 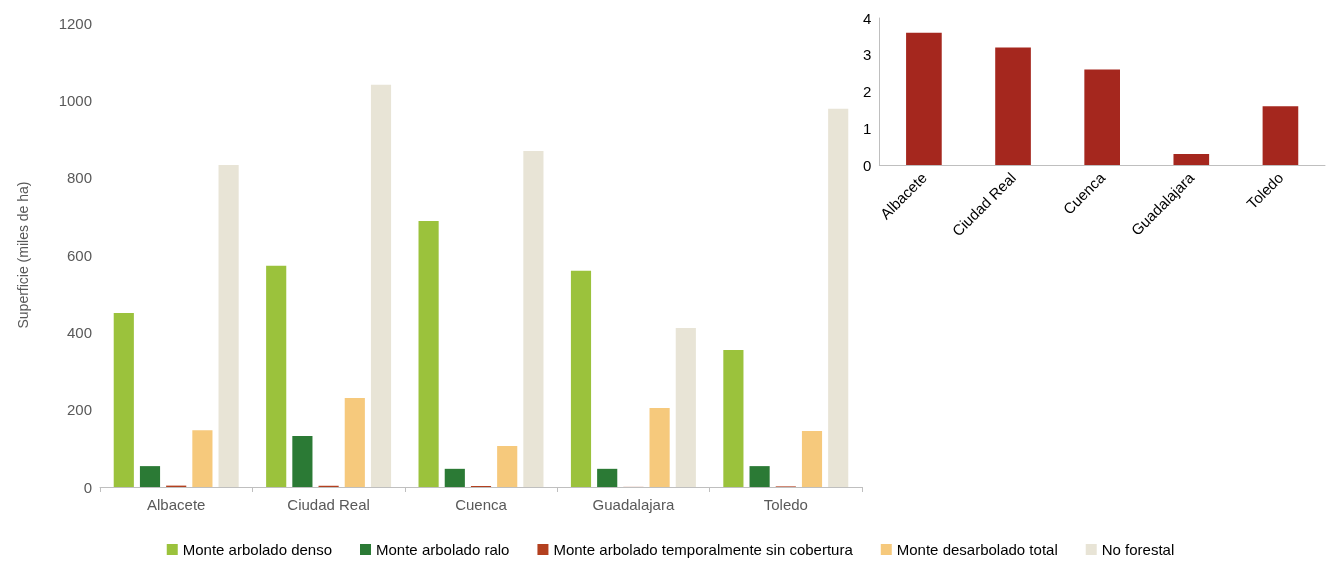 I want to click on x-tick-label: Guadalajara, so click(x=633, y=504).